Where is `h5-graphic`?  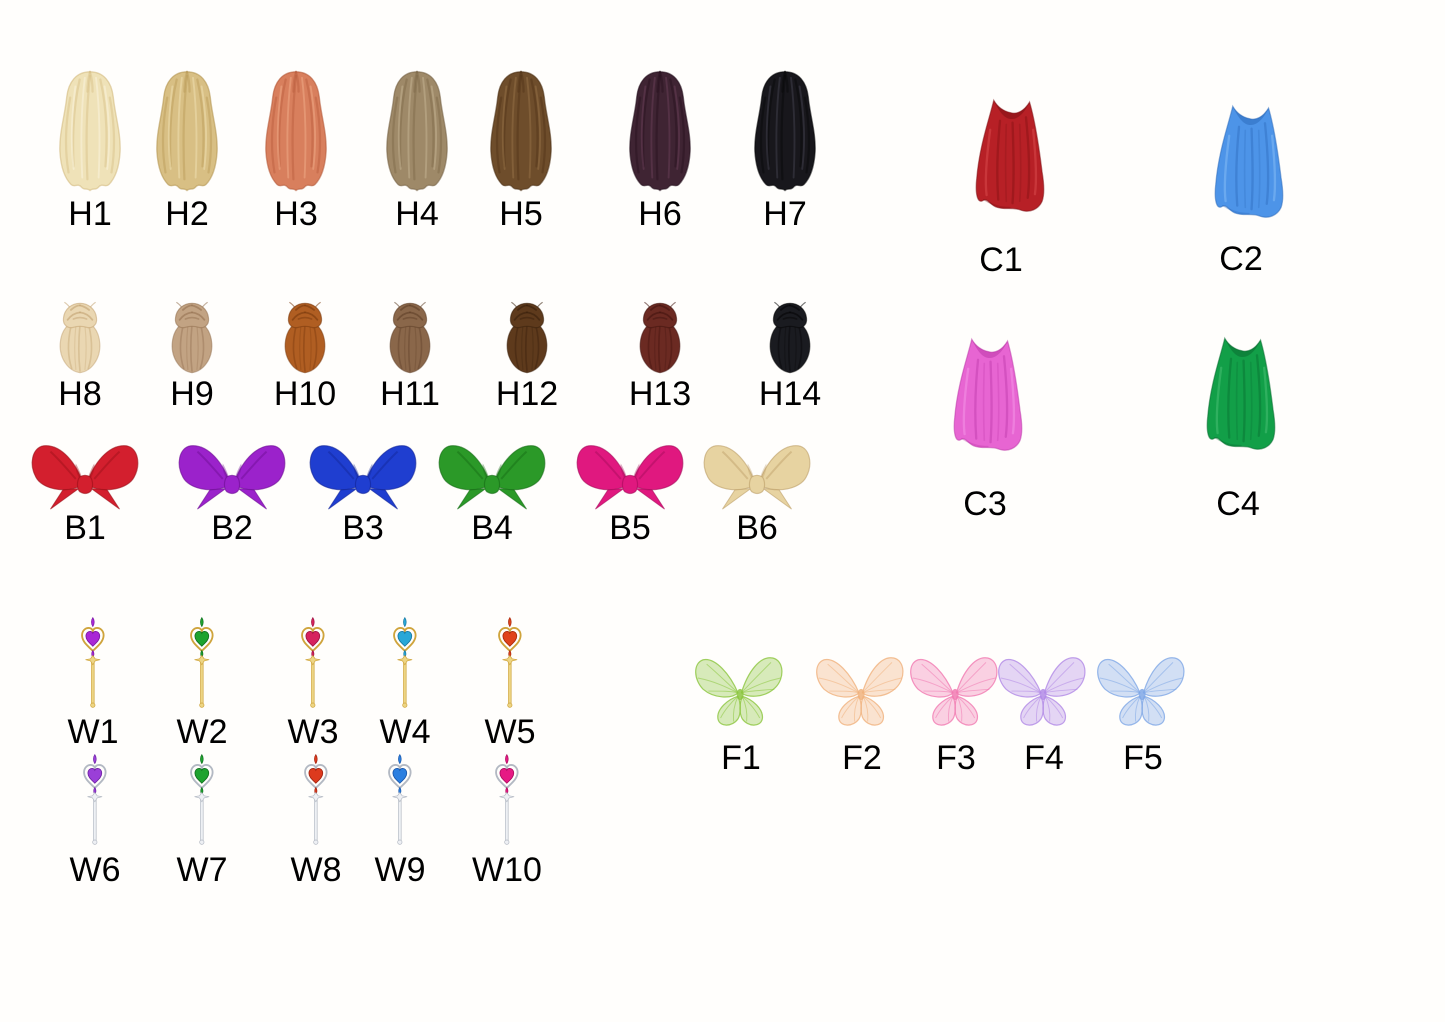 h5-graphic is located at coordinates (521, 132).